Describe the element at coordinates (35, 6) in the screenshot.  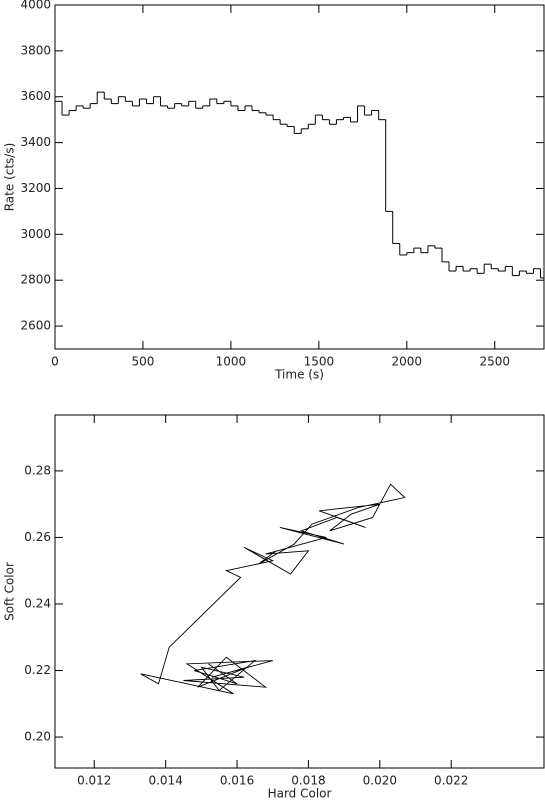
I see `y-tick-label: 4000` at that location.